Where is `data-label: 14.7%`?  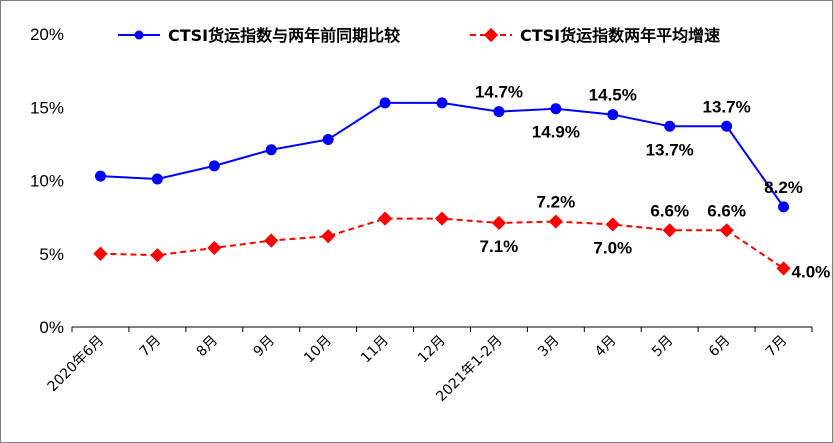
data-label: 14.7% is located at coordinates (499, 92).